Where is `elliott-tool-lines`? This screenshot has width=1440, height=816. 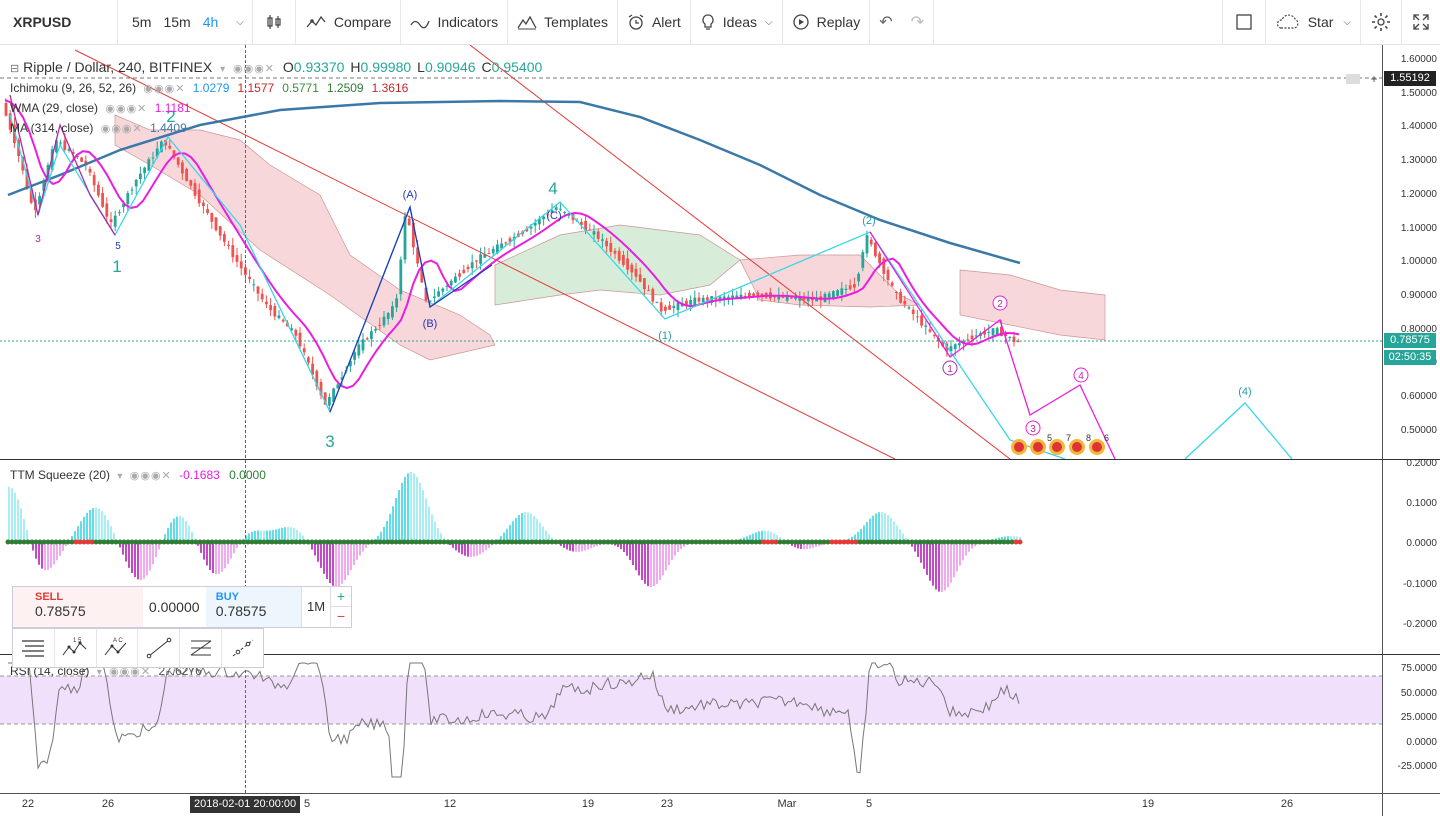
elliott-tool-lines is located at coordinates (34, 648).